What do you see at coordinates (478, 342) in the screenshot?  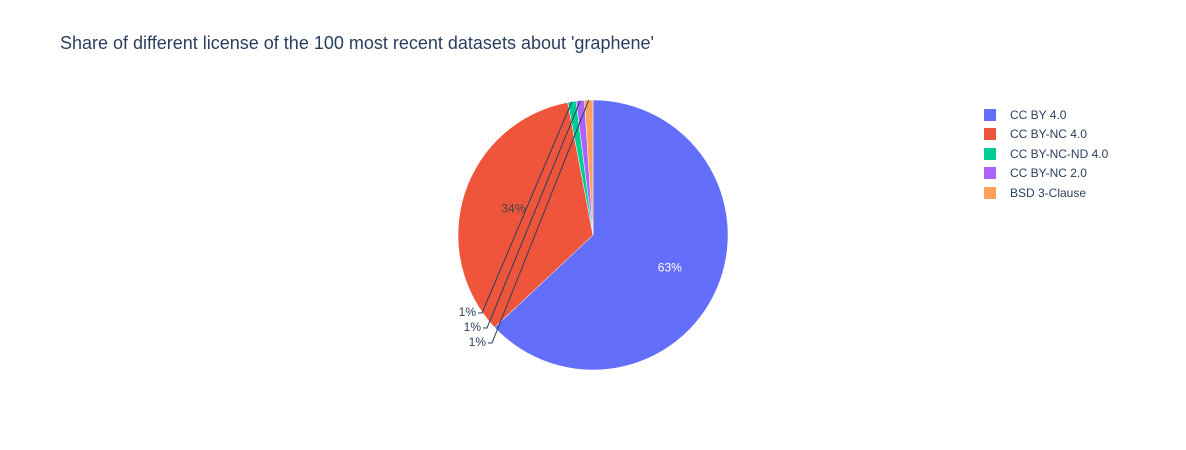 I see `slice-label-4: 1%` at bounding box center [478, 342].